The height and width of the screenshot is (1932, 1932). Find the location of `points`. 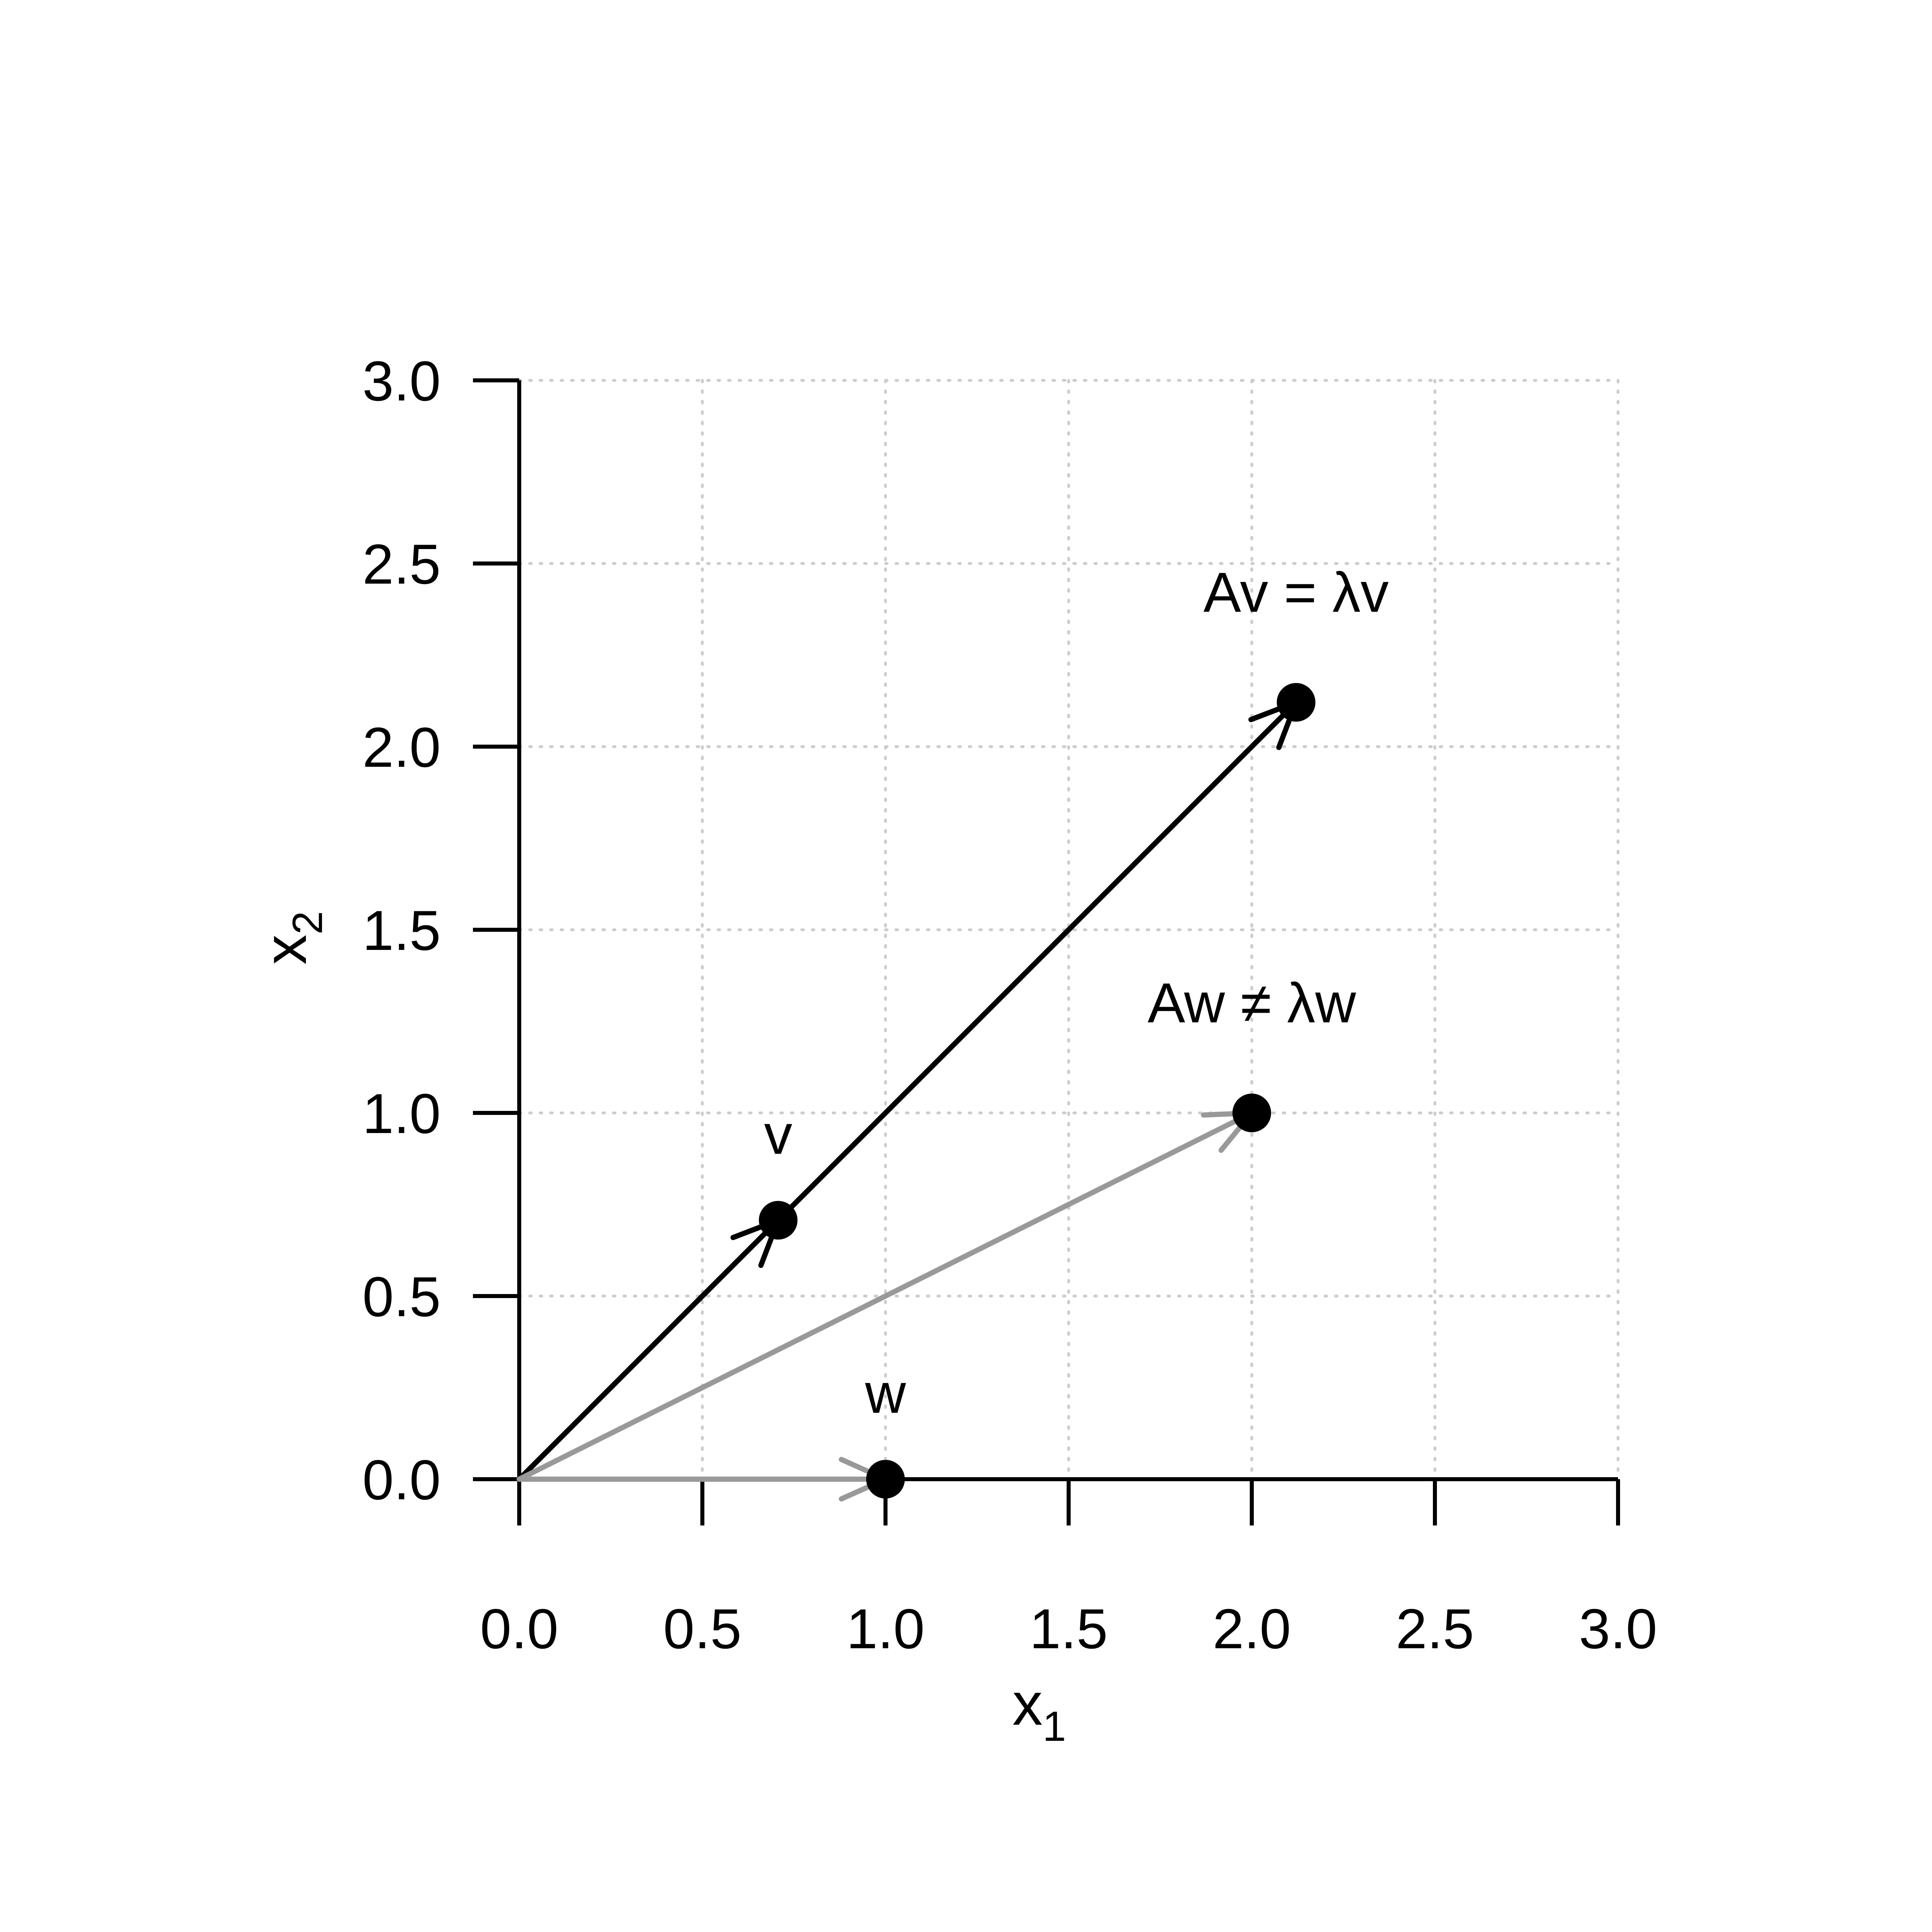

points is located at coordinates (1037, 1091).